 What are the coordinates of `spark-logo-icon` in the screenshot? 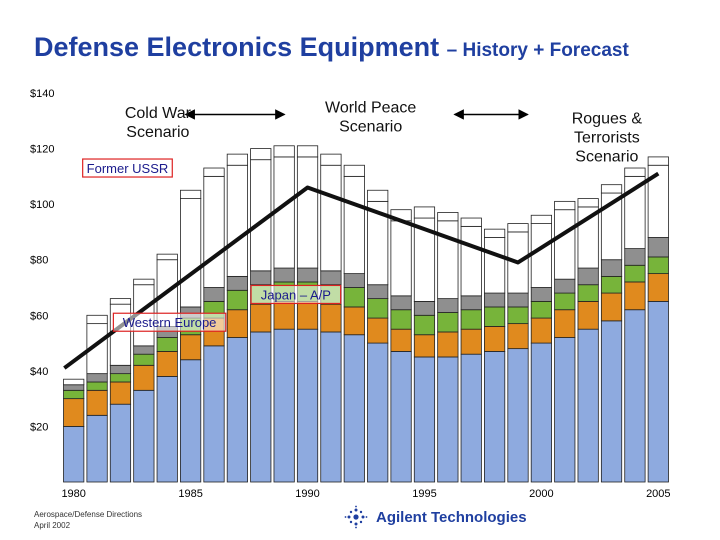 It's located at (356, 517).